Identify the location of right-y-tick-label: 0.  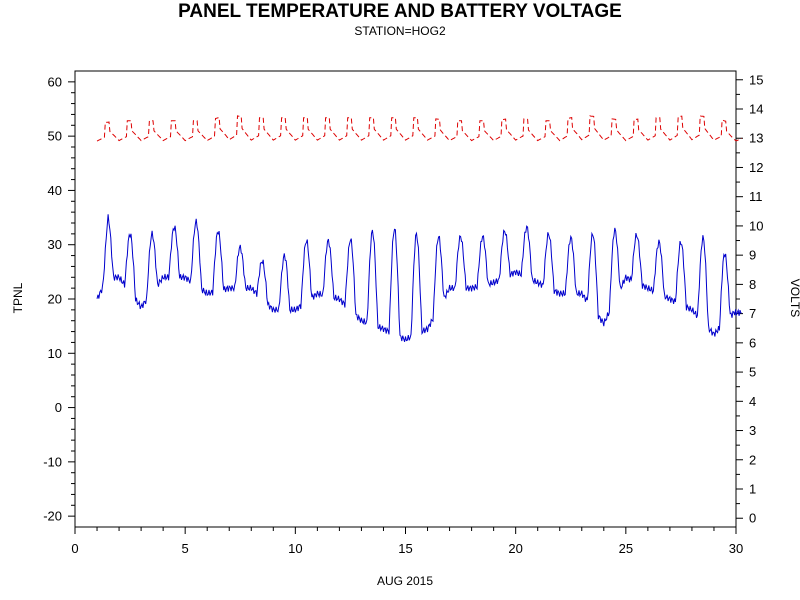
(752, 518).